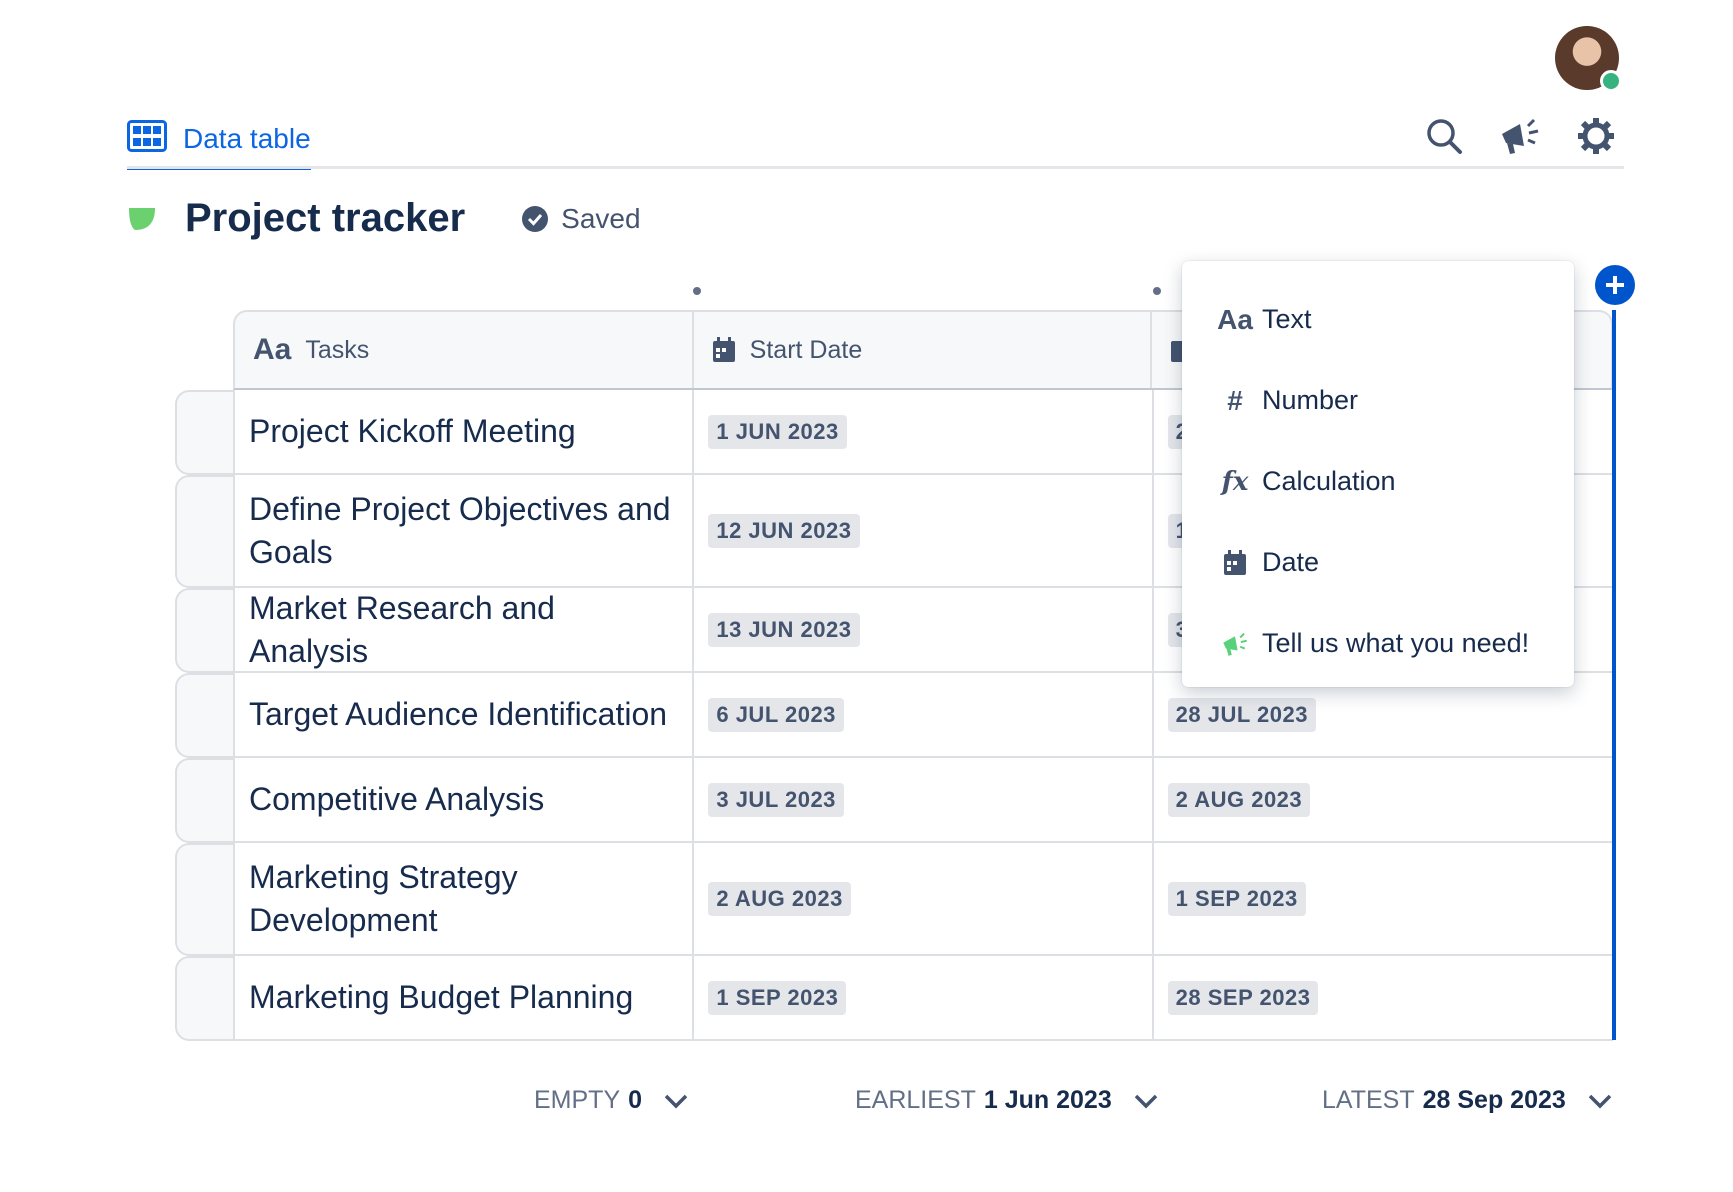 This screenshot has width=1733, height=1192. Describe the element at coordinates (465, 799) in the screenshot. I see `task-cell: Competitive Analysis` at that location.